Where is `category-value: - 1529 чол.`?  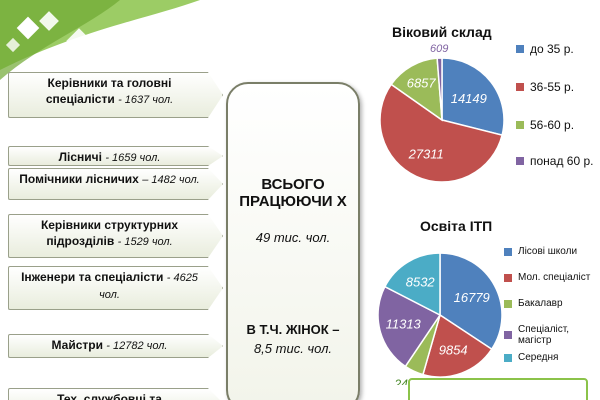
category-value: - 1529 чол. is located at coordinates (145, 242).